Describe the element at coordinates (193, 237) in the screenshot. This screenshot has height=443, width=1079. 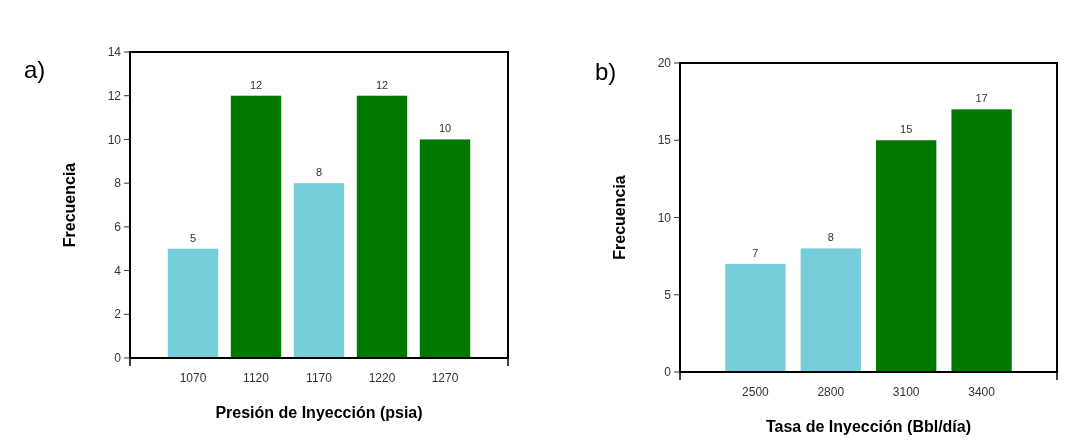
I see `data-label: 5` at that location.